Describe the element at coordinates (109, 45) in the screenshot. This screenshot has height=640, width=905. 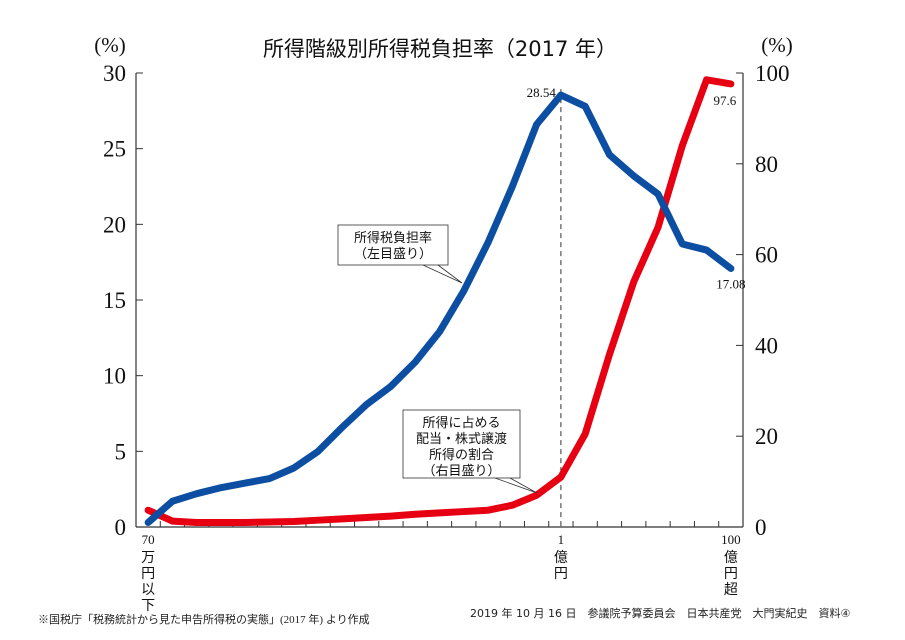
I see `left-axis-unit: (%)` at that location.